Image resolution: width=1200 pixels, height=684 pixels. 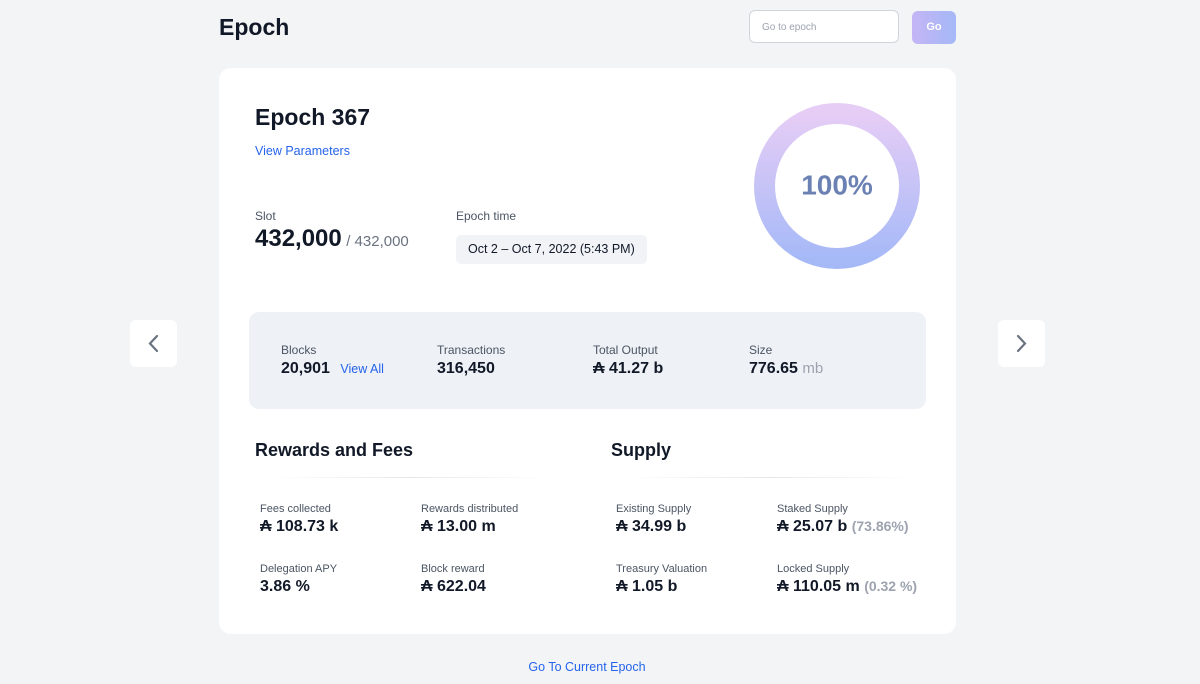 I want to click on metric-row: ₳ 1.05 b, so click(x=646, y=587).